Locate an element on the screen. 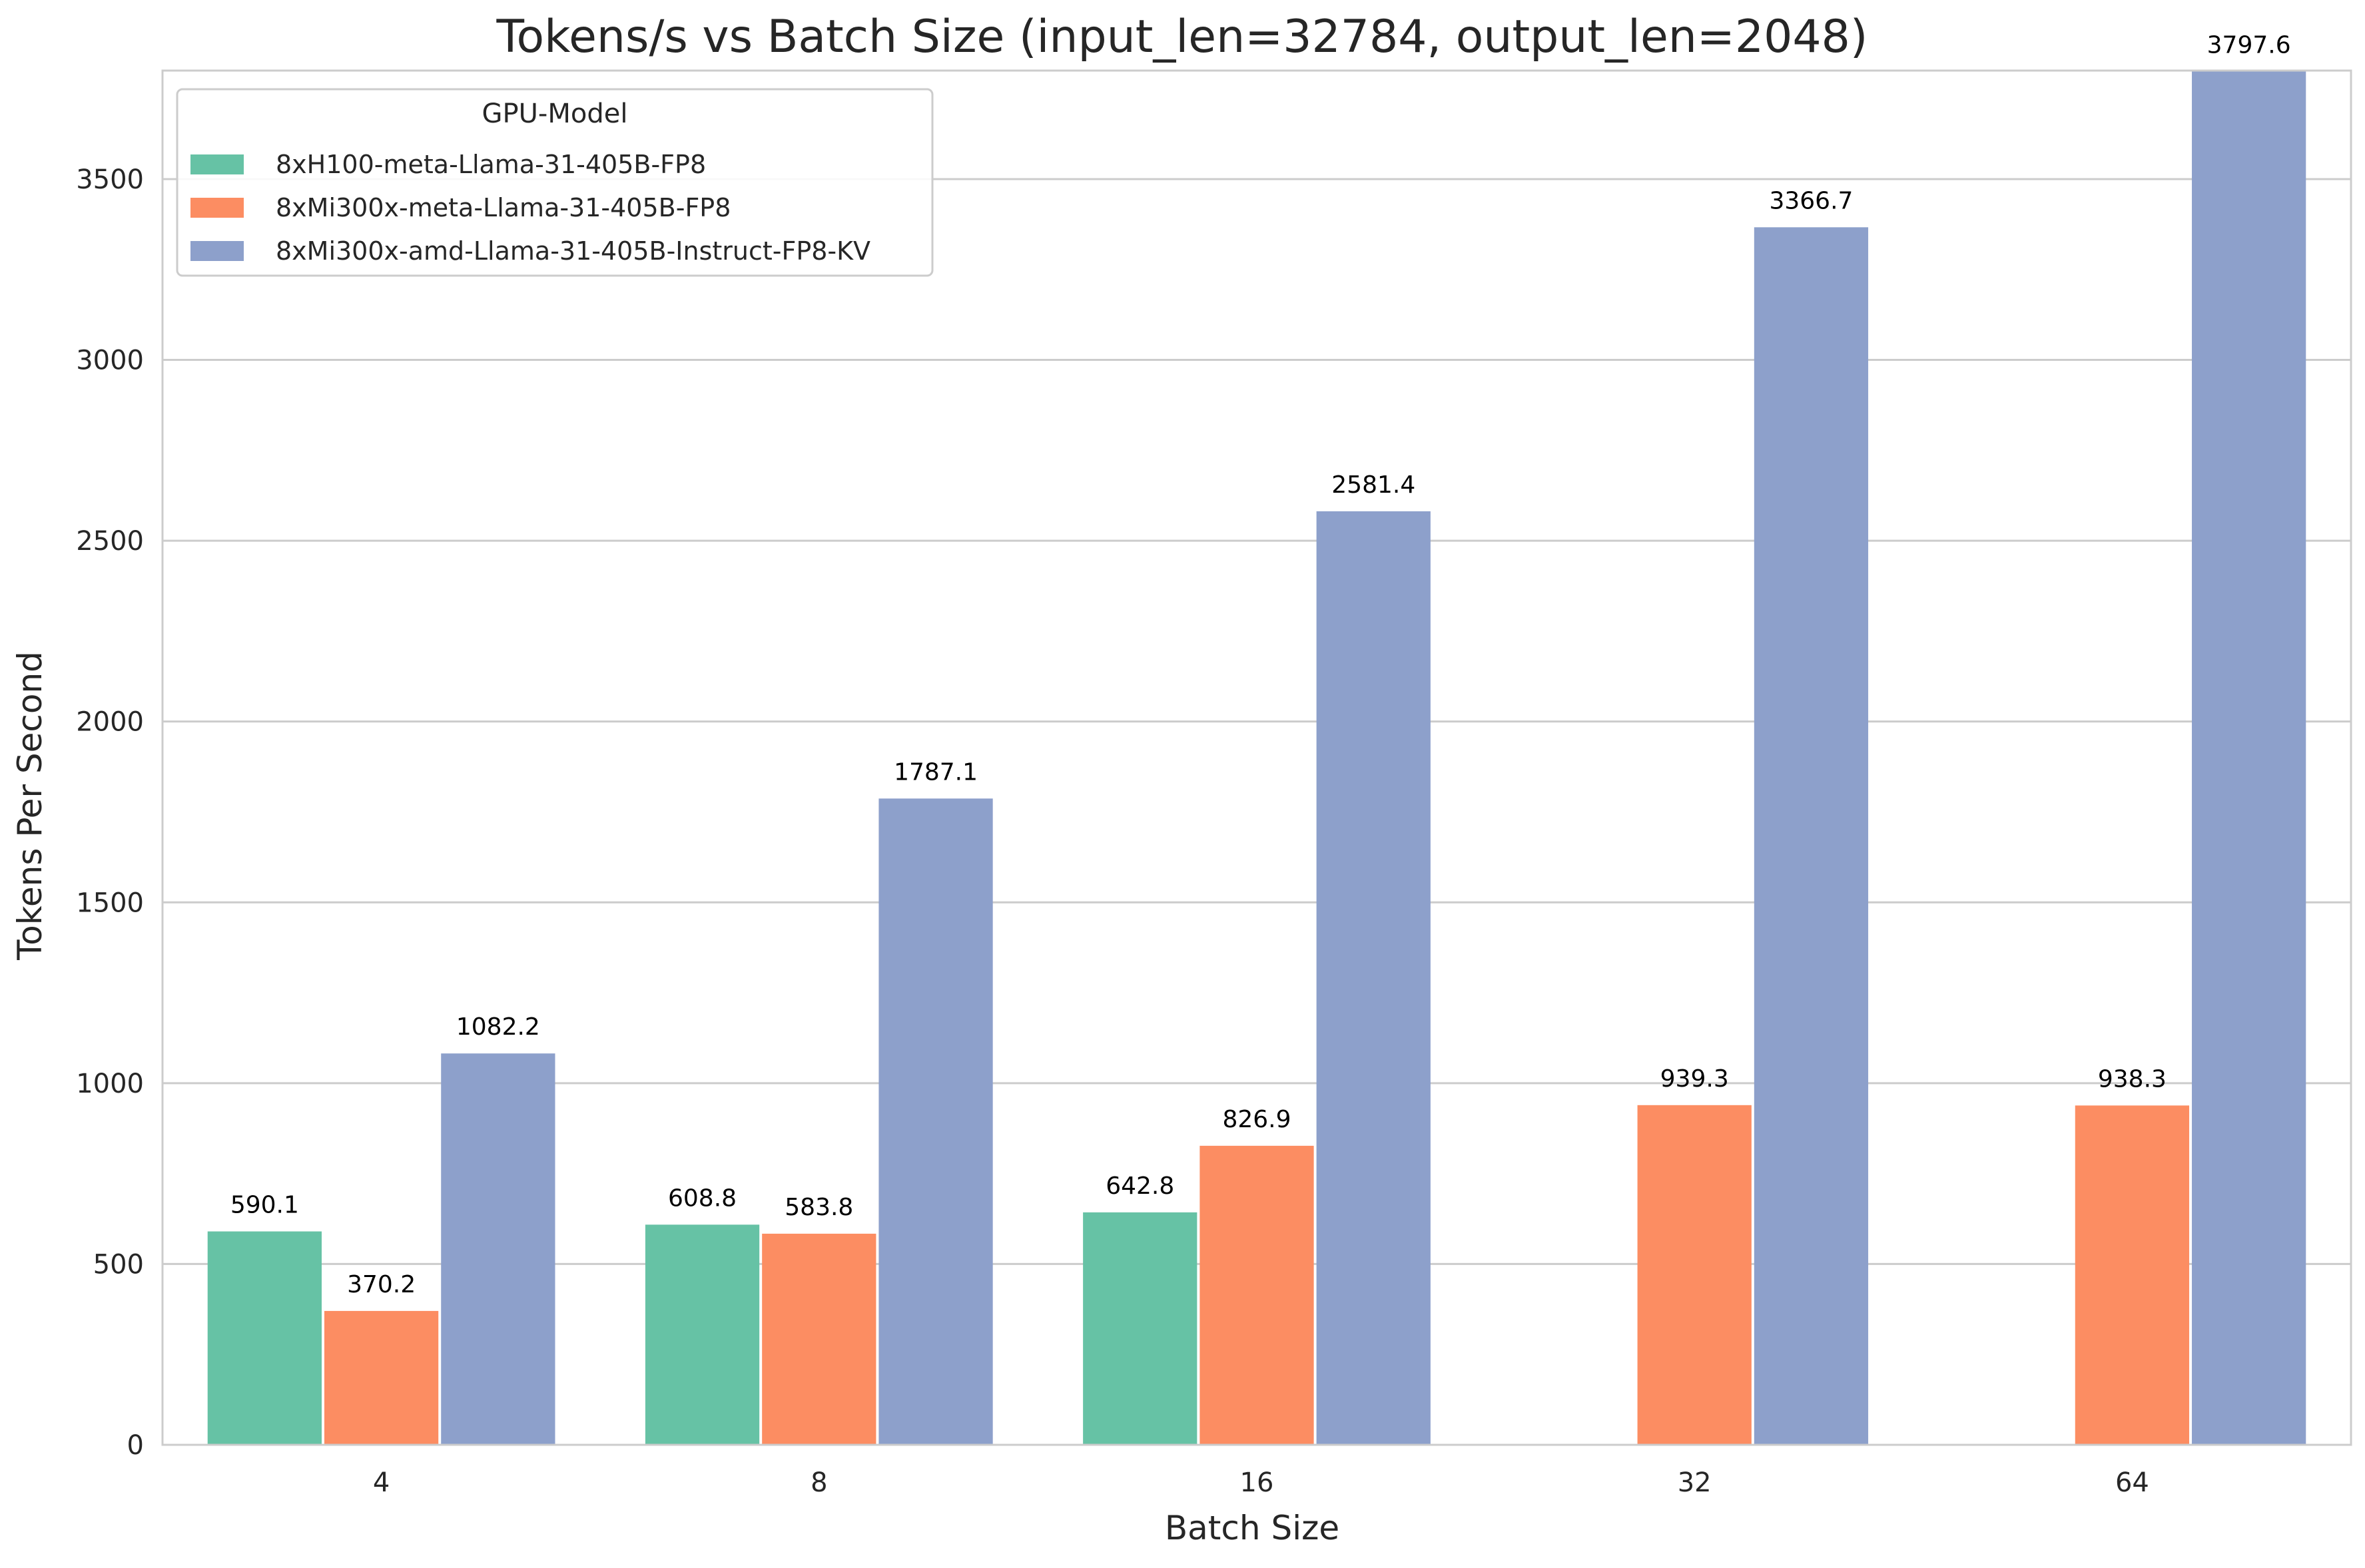  y-tick-label: 2000 is located at coordinates (110, 722).